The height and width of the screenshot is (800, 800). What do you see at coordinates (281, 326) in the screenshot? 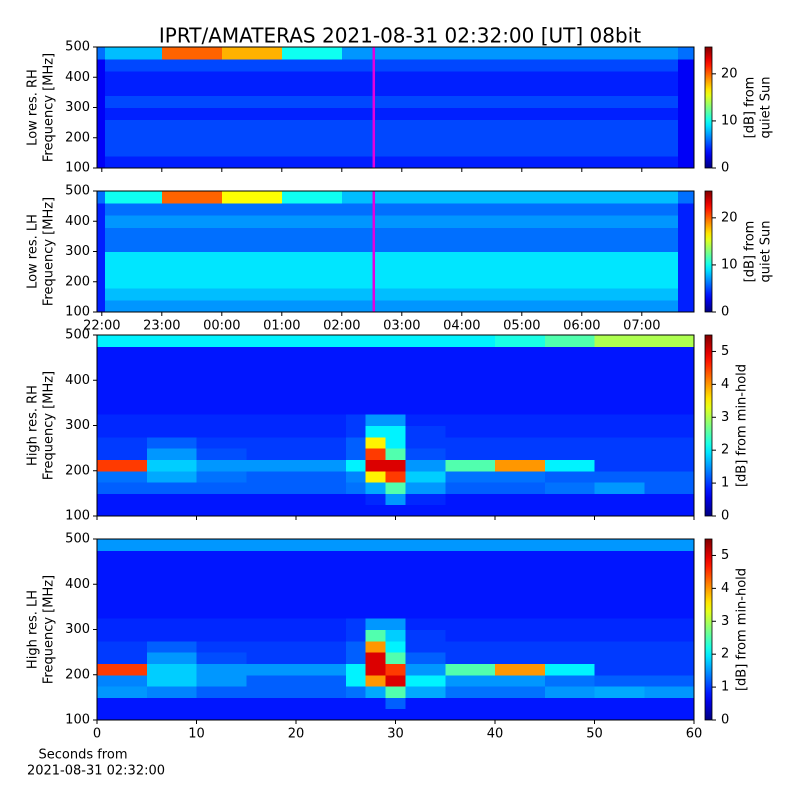
I see `x-tick-label: 01:00` at bounding box center [281, 326].